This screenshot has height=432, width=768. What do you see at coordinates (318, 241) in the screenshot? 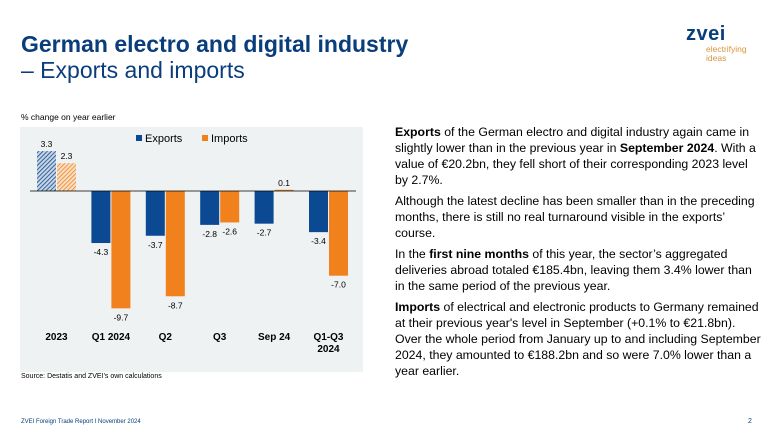
I see `data-label-exports-5: -3.4` at bounding box center [318, 241].